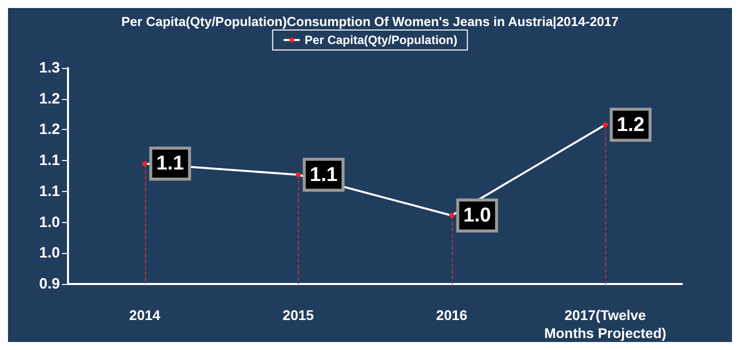 This screenshot has width=740, height=350. What do you see at coordinates (49, 284) in the screenshot?
I see `y-tick-label: 0.9` at bounding box center [49, 284].